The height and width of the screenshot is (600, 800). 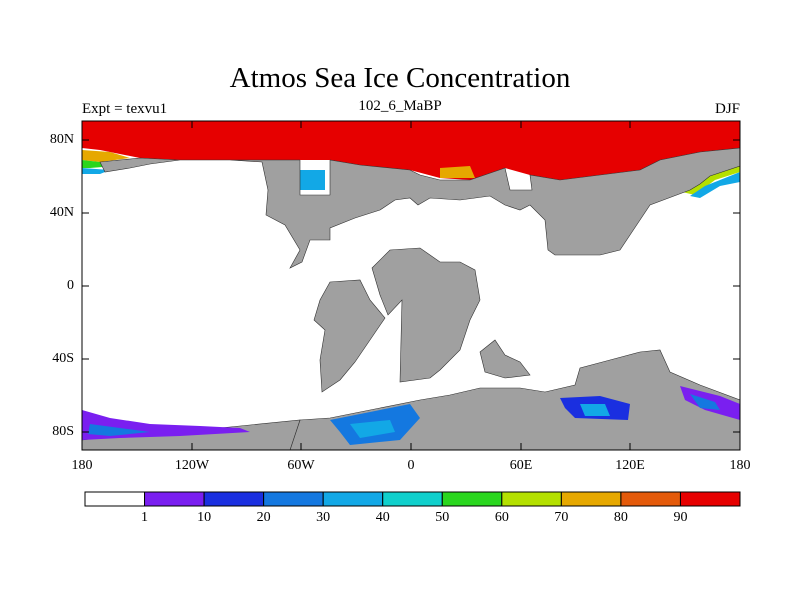 What do you see at coordinates (561, 518) in the screenshot?
I see `colorbar-label: 70` at bounding box center [561, 518].